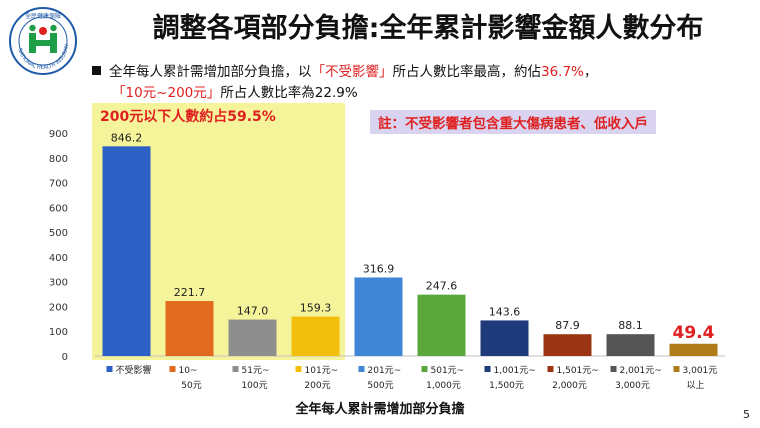  What do you see at coordinates (569, 386) in the screenshot?
I see `x-tick-label: 2,000元` at bounding box center [569, 386].